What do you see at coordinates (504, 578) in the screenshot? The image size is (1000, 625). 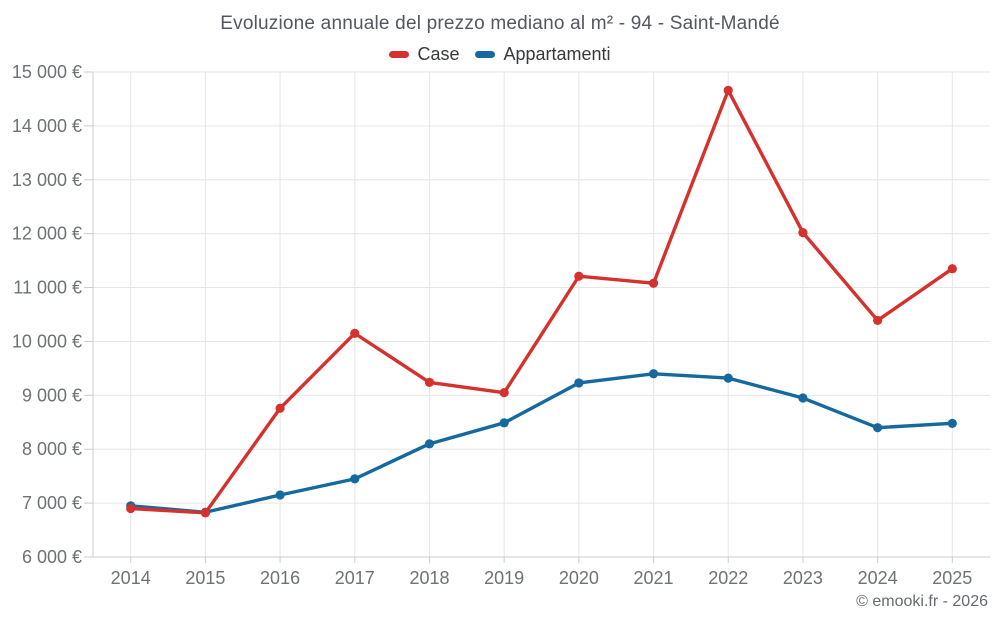 I see `x-axis-tick-label: 2019` at bounding box center [504, 578].